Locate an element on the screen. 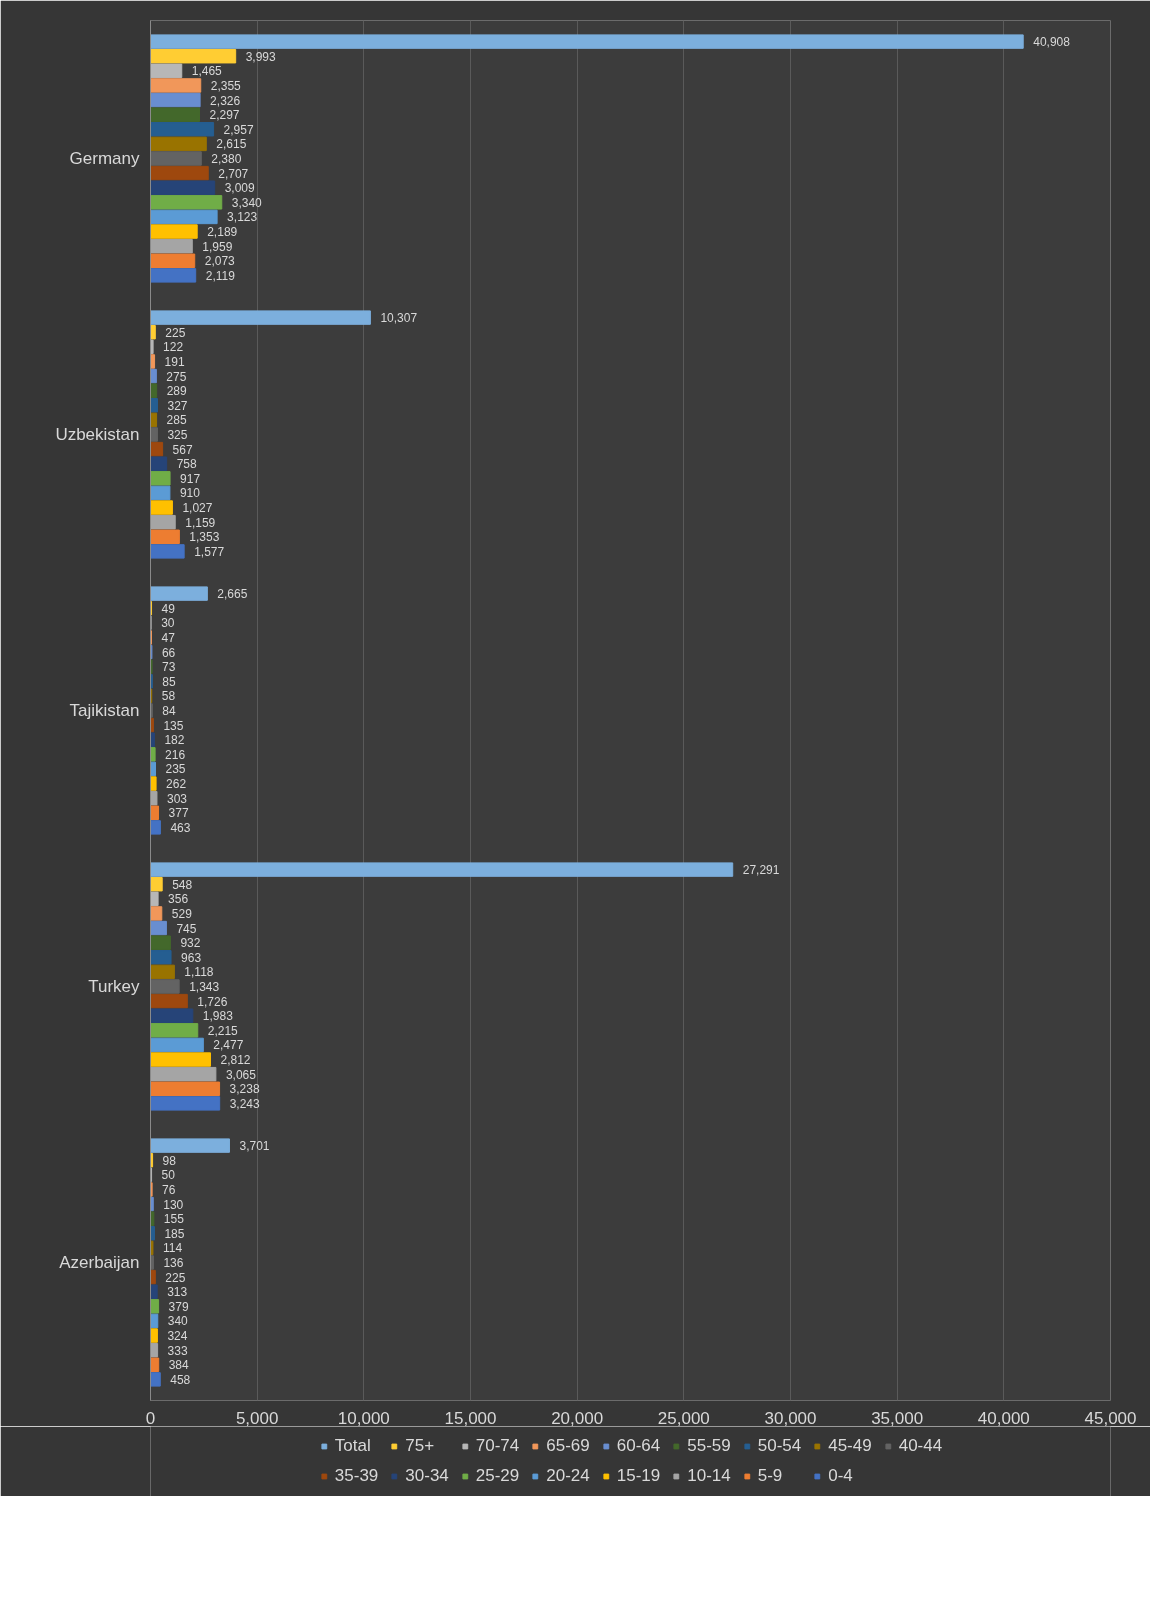 This screenshot has width=1175, height=1598. data-label: 327 is located at coordinates (177, 405).